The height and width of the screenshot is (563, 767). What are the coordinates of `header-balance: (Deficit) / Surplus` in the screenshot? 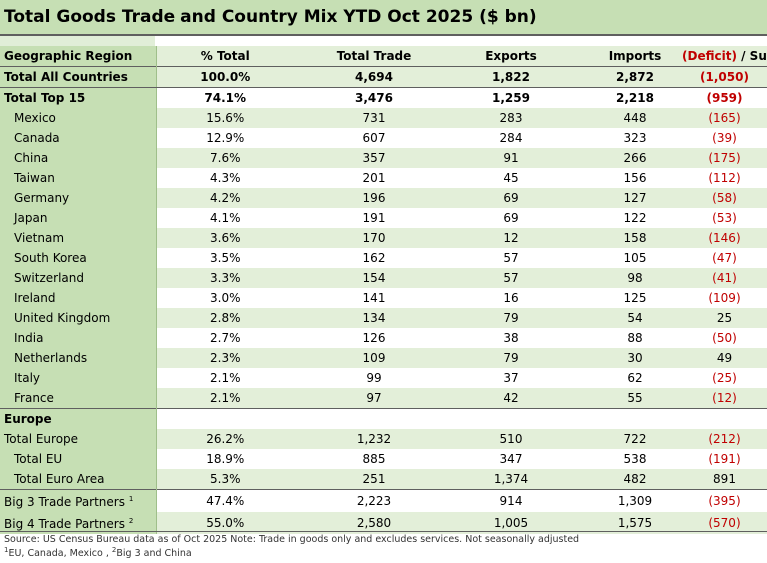 It's located at (714, 56).